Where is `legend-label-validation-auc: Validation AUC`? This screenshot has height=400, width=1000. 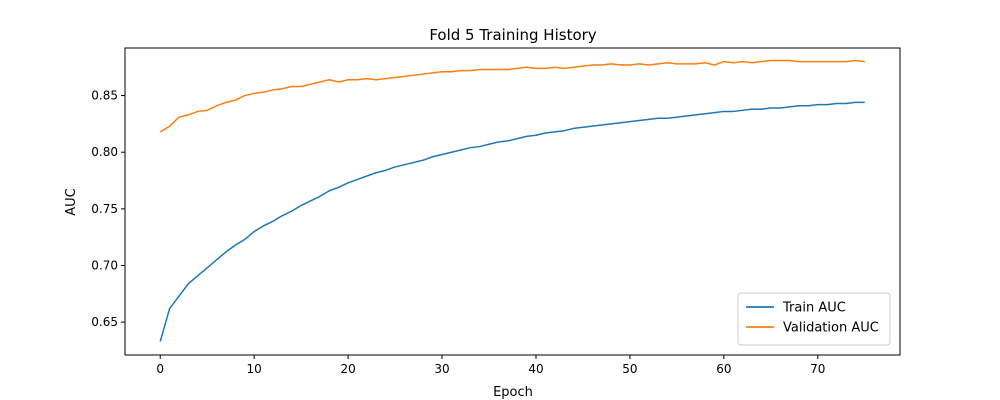
legend-label-validation-auc: Validation AUC is located at coordinates (831, 328).